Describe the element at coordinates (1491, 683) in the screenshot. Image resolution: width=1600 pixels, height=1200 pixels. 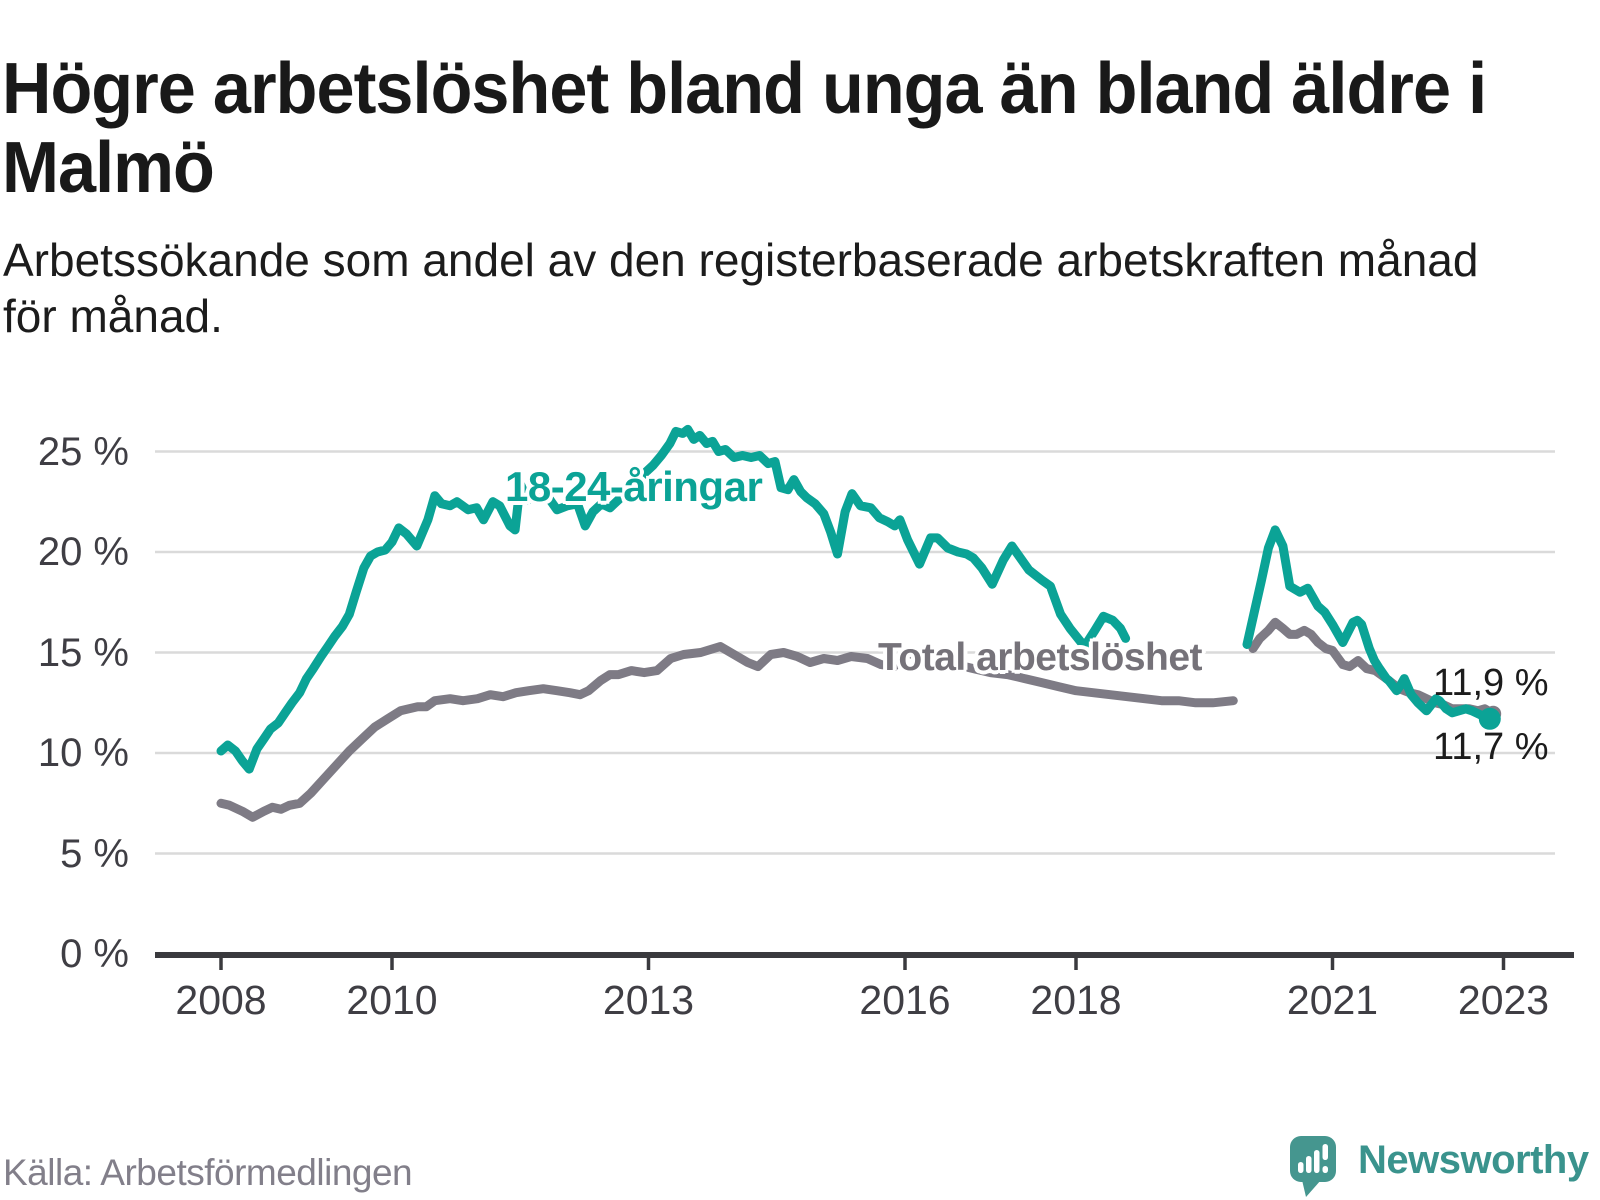
I see `end-value-label-total: 11,9 %` at that location.